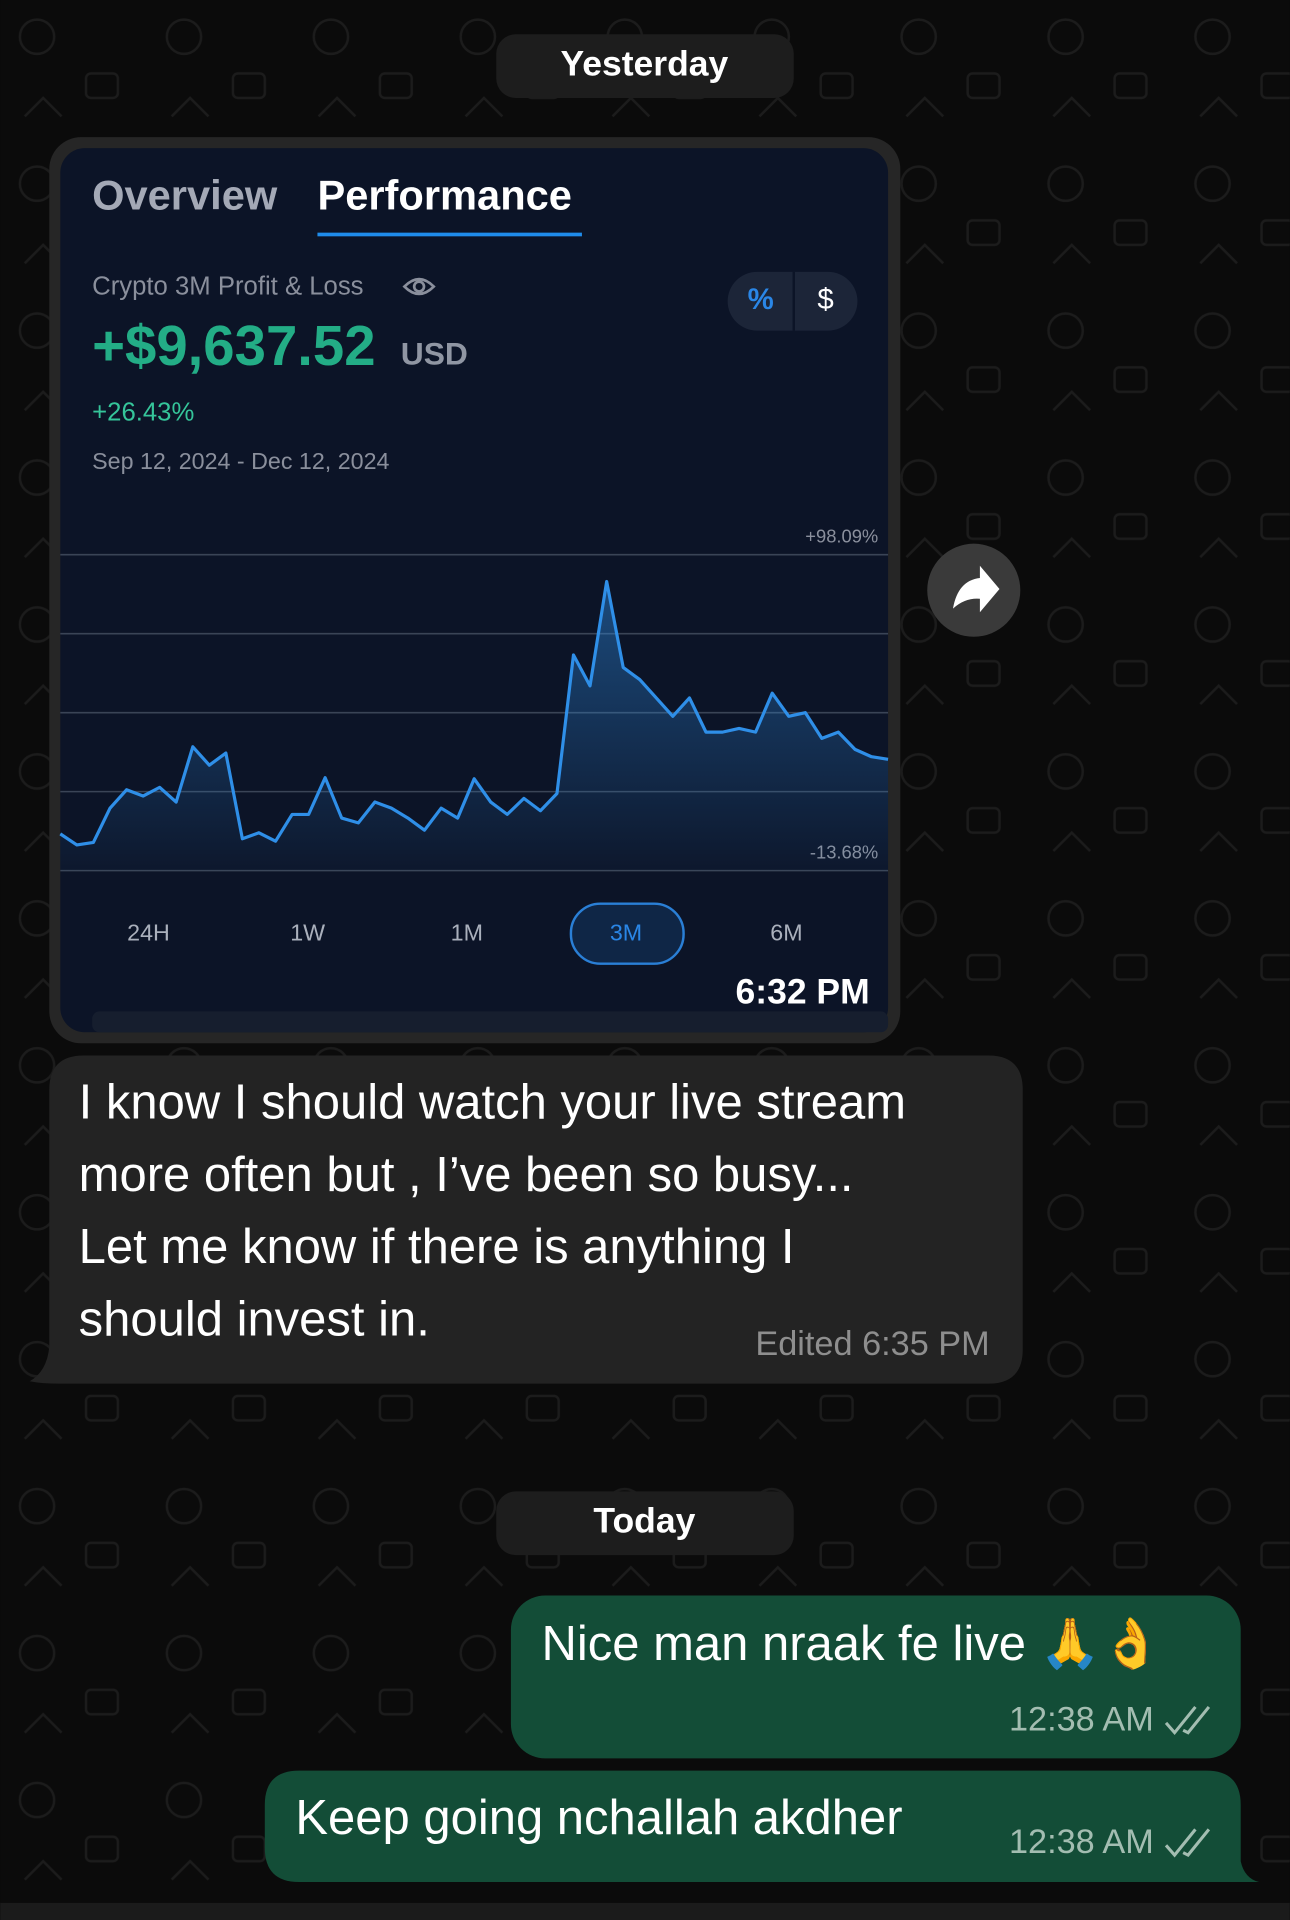 The height and width of the screenshot is (1920, 1290). I want to click on toggle-divider, so click(793, 301).